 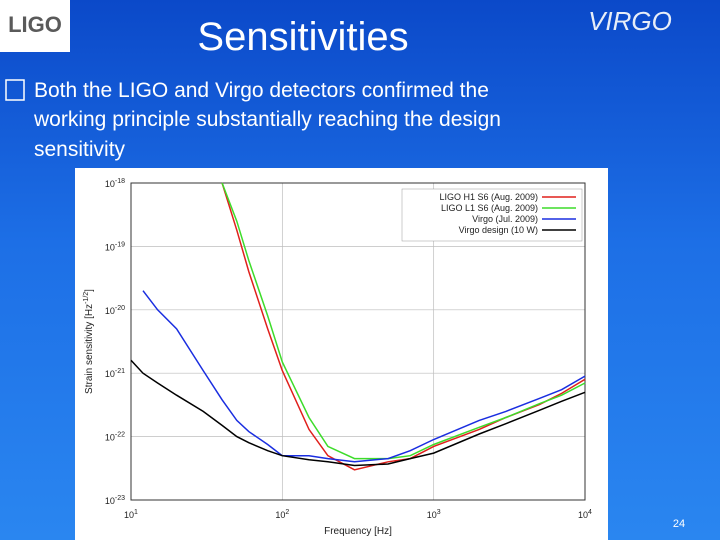 I want to click on y-axis-label-sup: -1/2, so click(x=86, y=298).